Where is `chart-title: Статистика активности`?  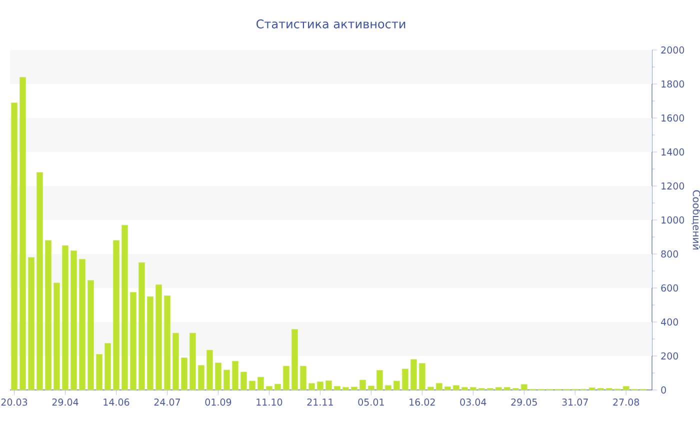
chart-title: Статистика активности is located at coordinates (331, 23).